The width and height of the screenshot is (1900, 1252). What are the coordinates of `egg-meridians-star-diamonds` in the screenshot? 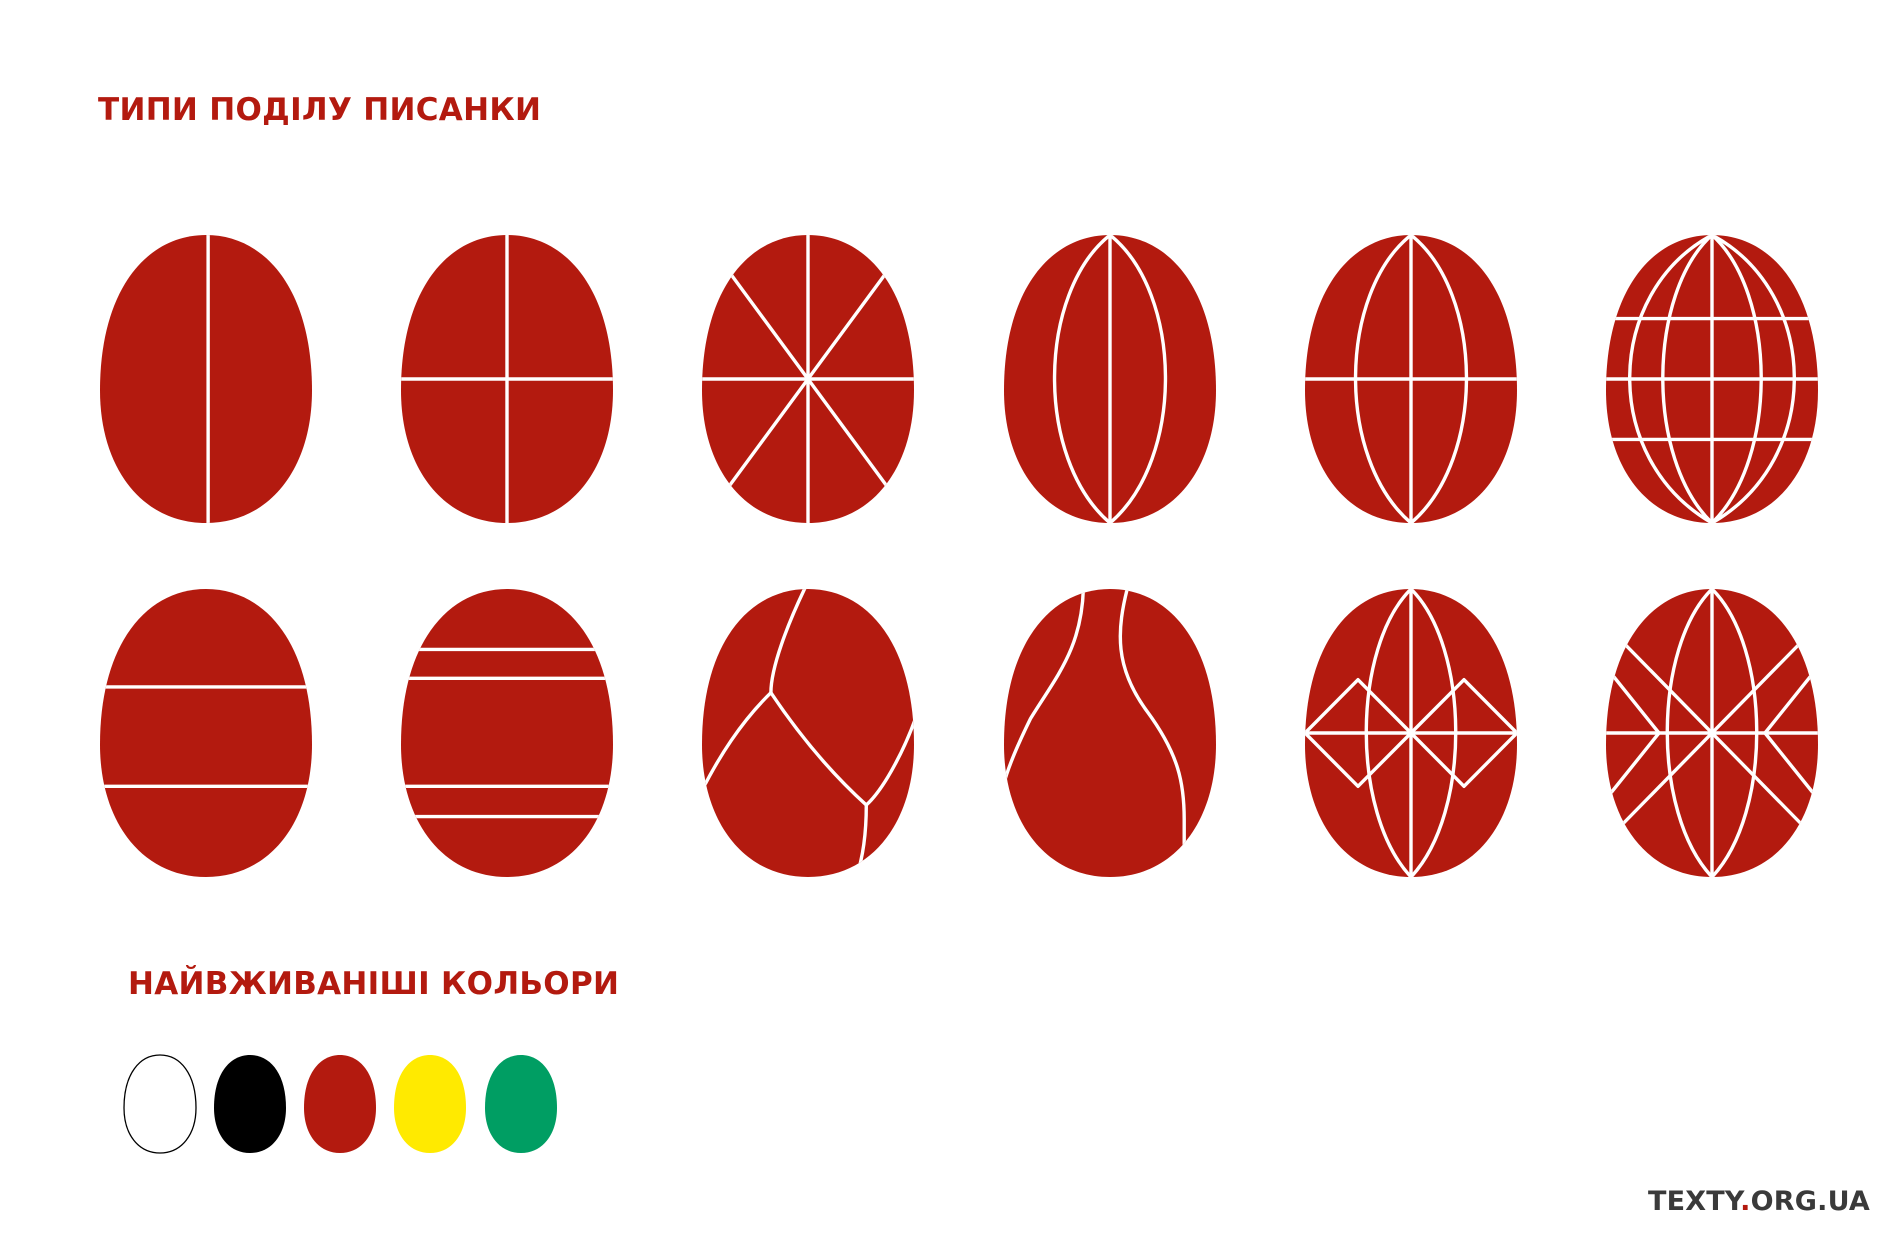 It's located at (1712, 733).